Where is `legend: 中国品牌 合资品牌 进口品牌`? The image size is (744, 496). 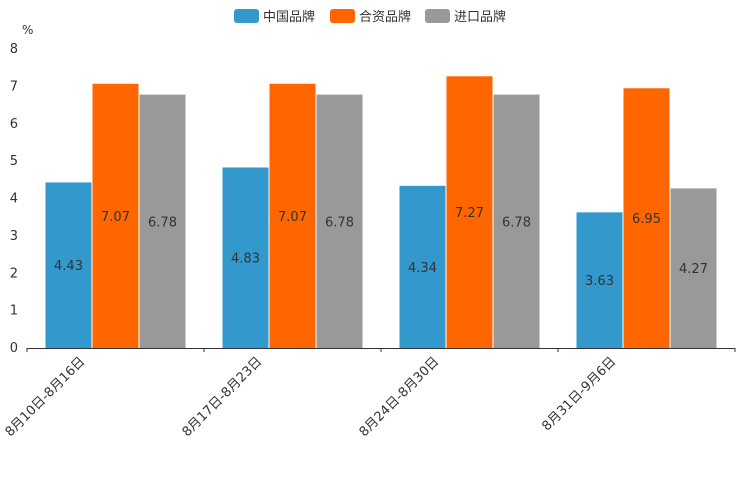
legend: 中国品牌 合资品牌 进口品牌 is located at coordinates (370, 17).